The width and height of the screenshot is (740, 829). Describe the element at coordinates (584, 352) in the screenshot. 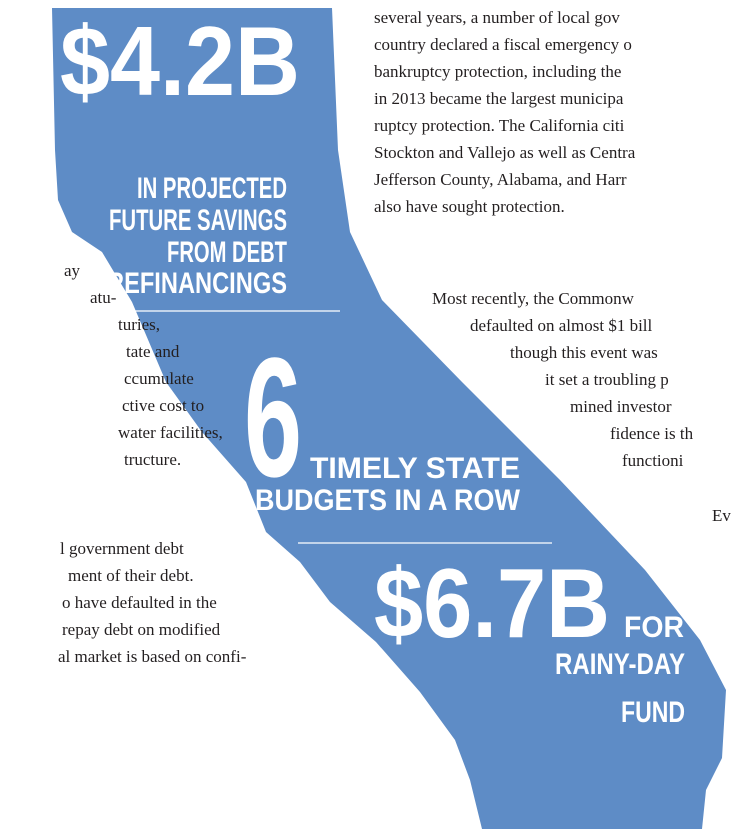

I see `text-line: though this event was` at that location.